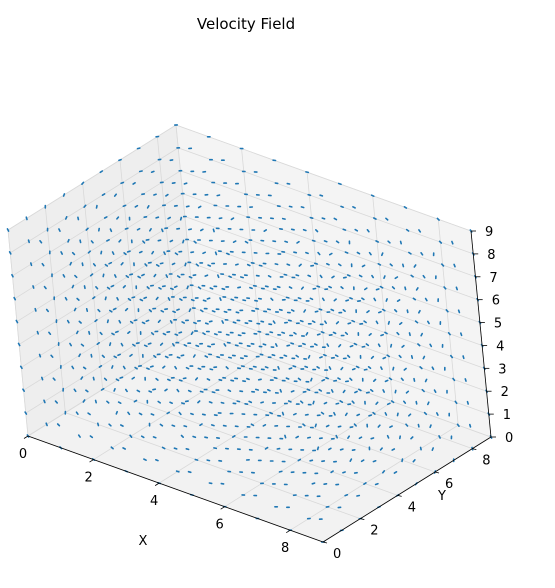  What do you see at coordinates (222, 508) in the screenshot?
I see `x-tick-mark` at bounding box center [222, 508].